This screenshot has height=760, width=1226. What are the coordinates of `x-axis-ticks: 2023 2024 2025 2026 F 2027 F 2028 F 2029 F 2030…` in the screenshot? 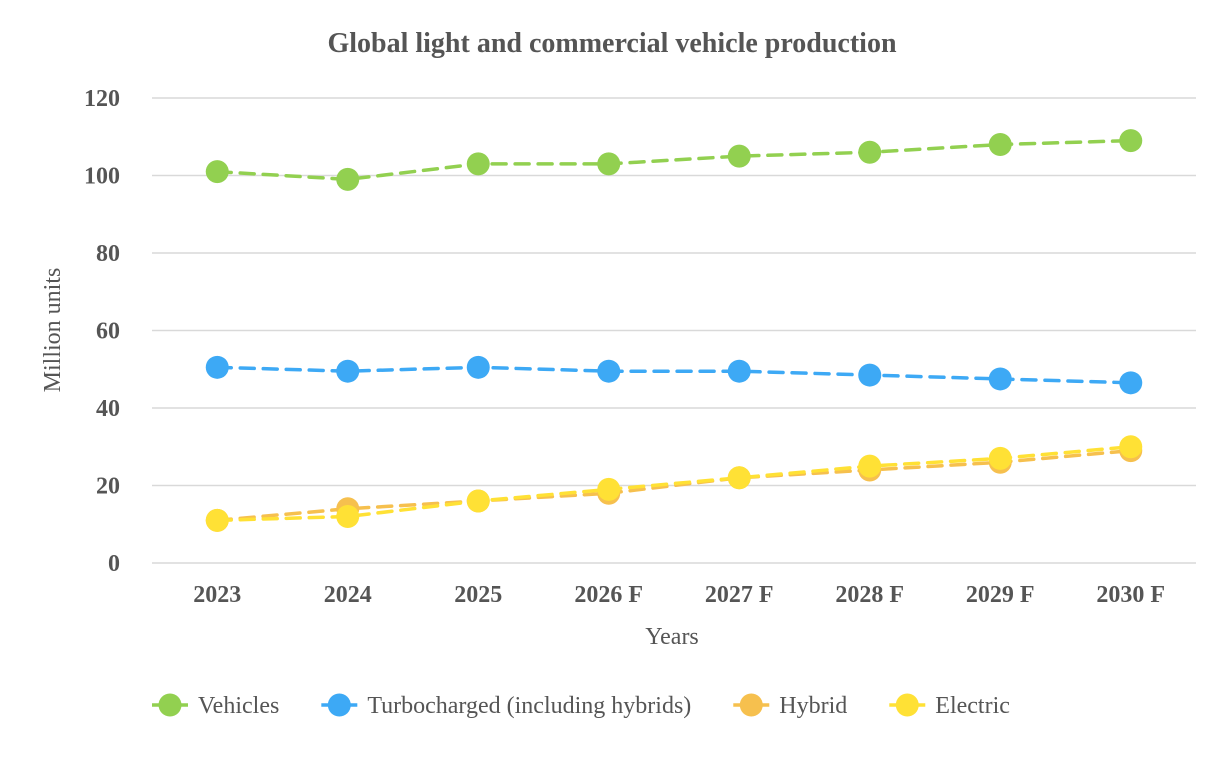 It's located at (679, 595).